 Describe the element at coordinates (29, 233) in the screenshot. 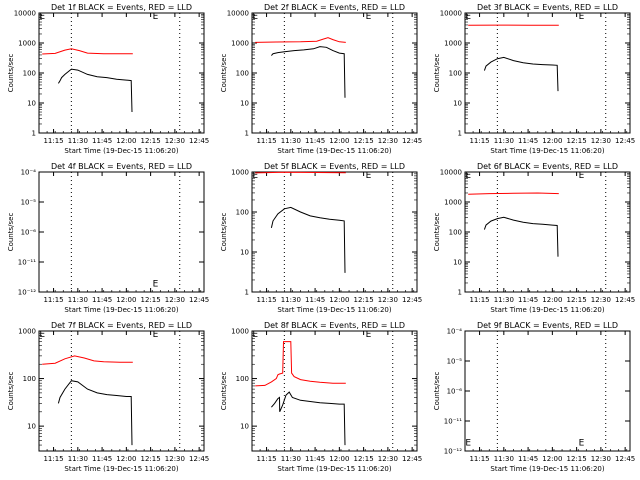

I see `y-tick-label: 10⁻⁶` at that location.